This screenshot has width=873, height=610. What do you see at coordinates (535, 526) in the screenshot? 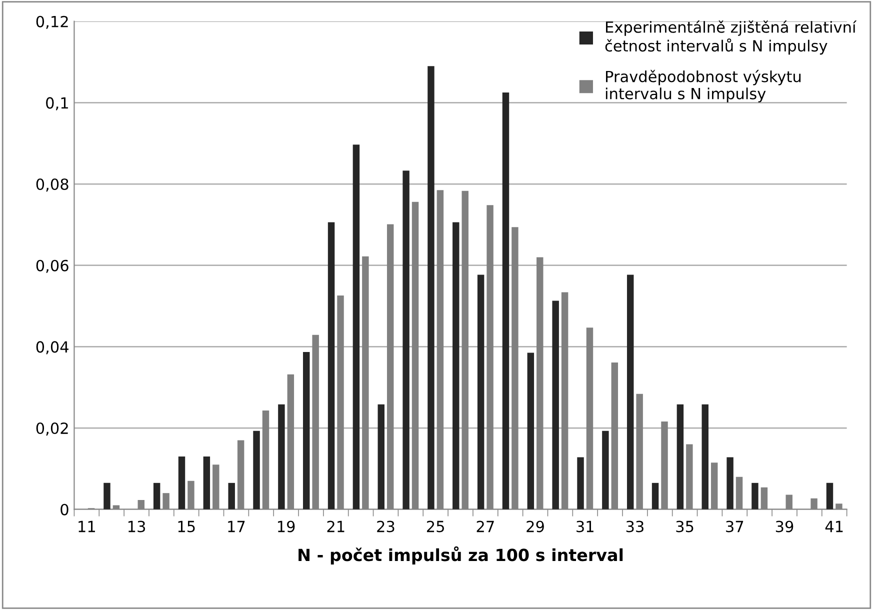
I see `x-tick-label: 29` at bounding box center [535, 526].